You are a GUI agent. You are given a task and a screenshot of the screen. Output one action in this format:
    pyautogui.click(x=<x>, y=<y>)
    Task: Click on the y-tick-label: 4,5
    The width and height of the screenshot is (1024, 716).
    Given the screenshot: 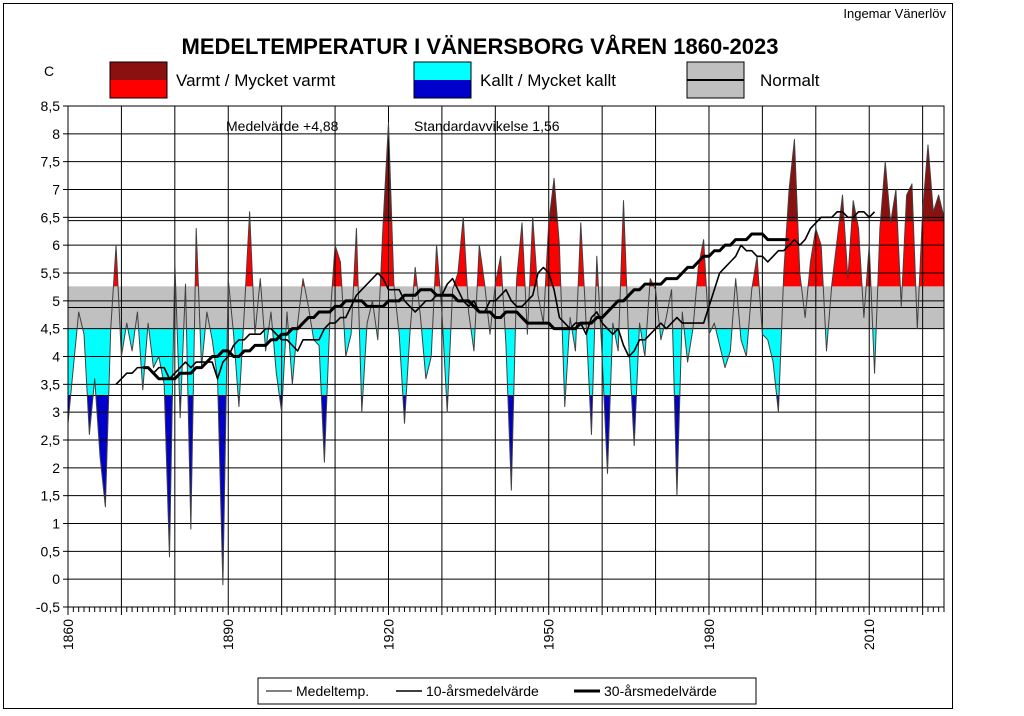 What is the action you would take?
    pyautogui.click(x=51, y=329)
    